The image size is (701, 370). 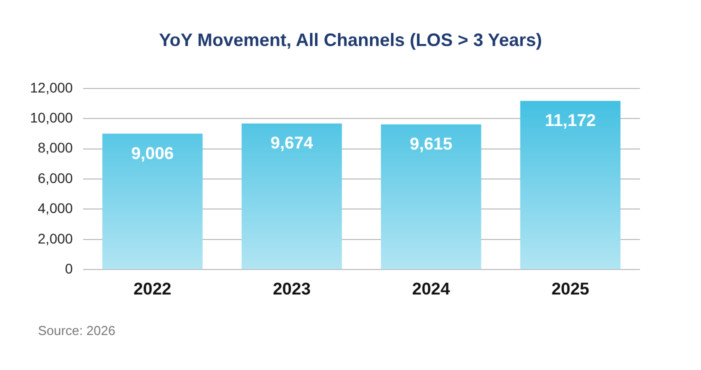 I want to click on x-tick-label: 2024, so click(x=431, y=288).